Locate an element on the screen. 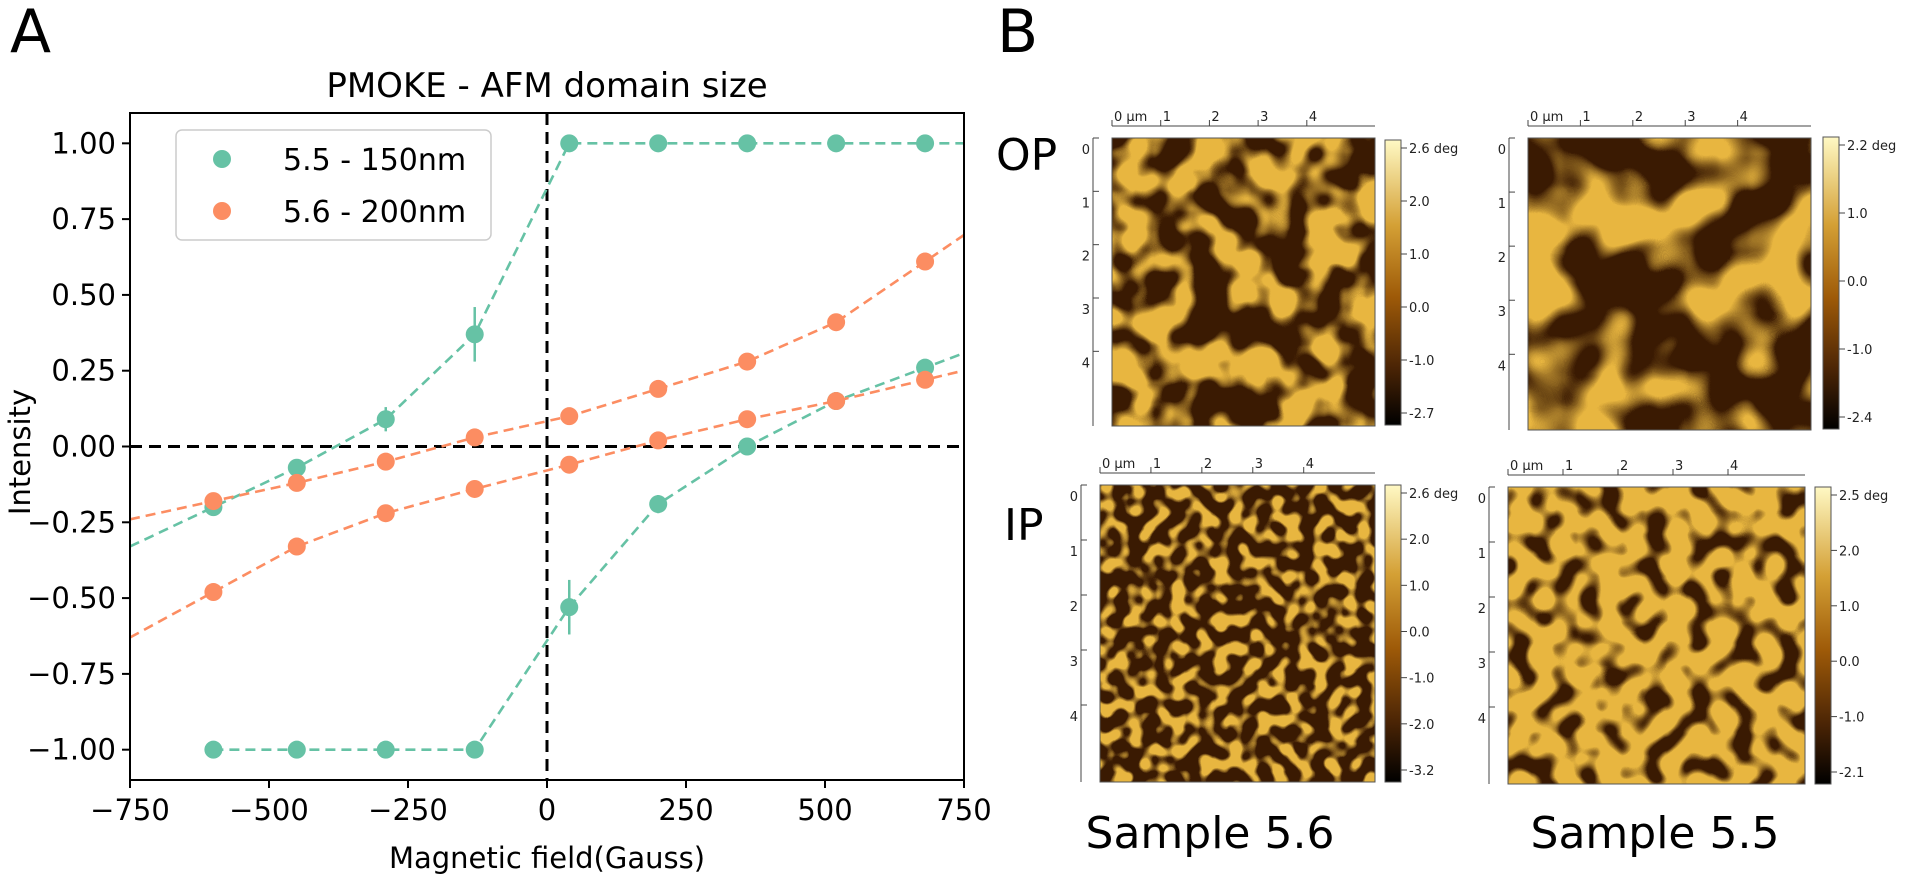  x-tick-label: 250 is located at coordinates (685, 810).